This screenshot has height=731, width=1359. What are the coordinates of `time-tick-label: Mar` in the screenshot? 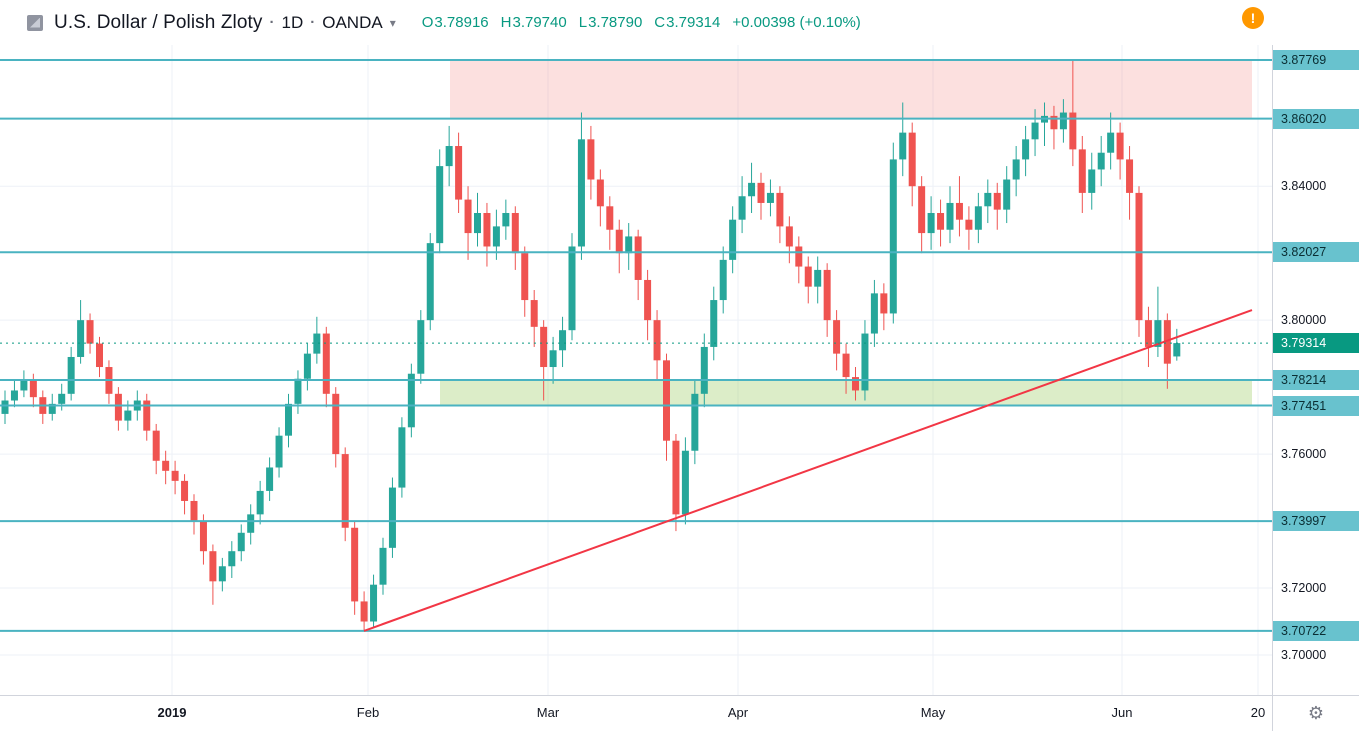 It's located at (548, 712).